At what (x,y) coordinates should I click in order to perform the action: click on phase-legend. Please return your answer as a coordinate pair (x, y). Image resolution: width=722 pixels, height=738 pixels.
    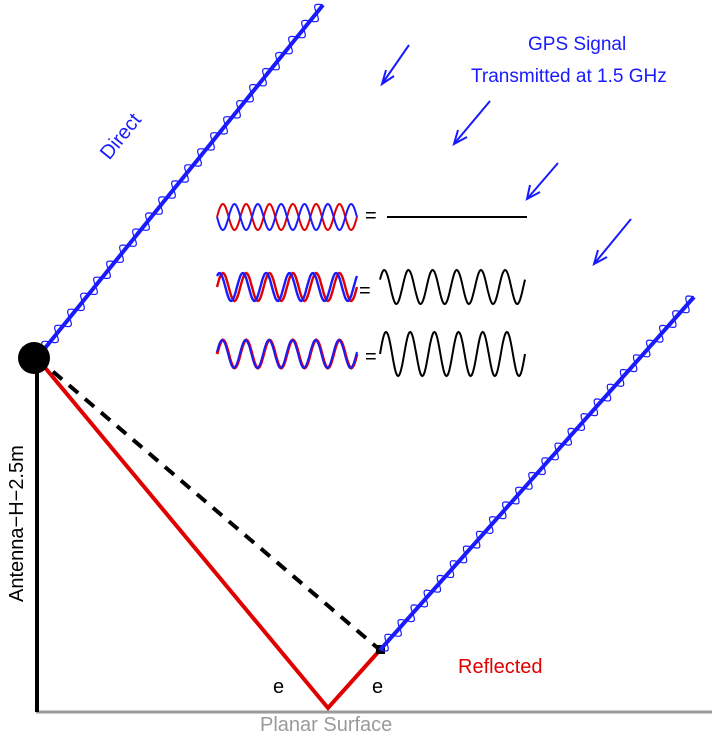
    Looking at the image, I should click on (371, 290).